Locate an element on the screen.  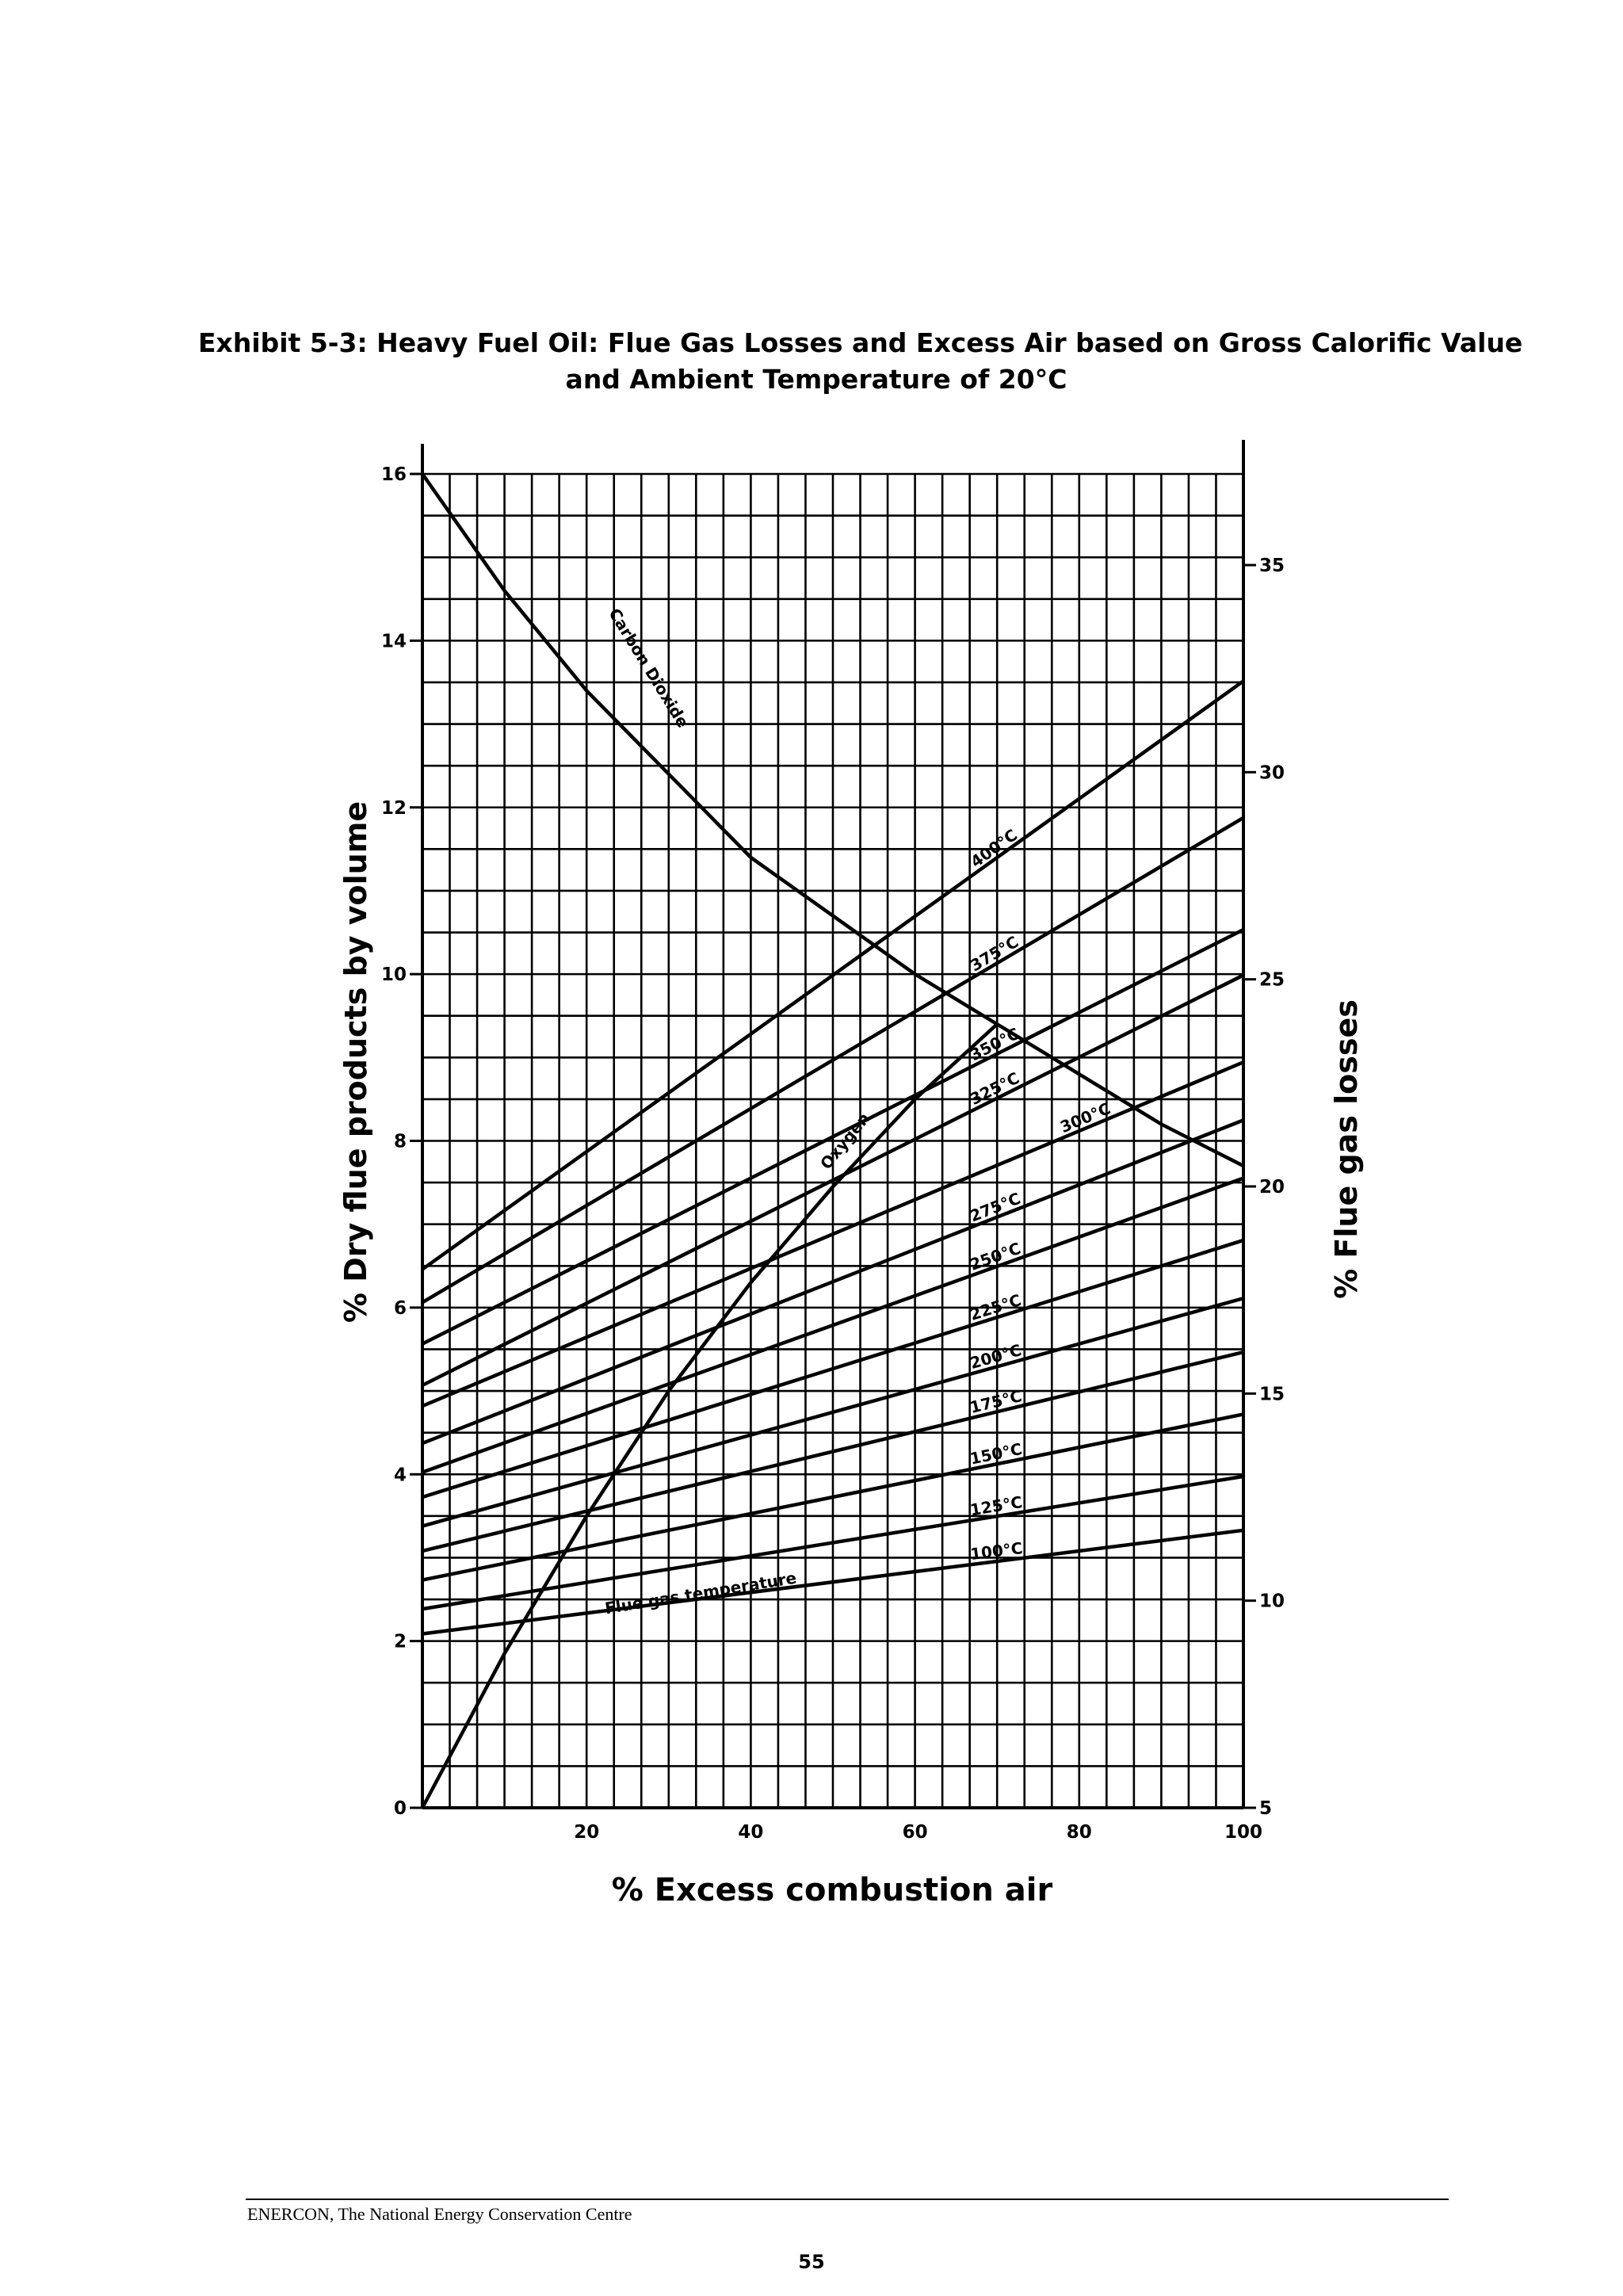
right-axis-tick-label: 30 is located at coordinates (1272, 772).